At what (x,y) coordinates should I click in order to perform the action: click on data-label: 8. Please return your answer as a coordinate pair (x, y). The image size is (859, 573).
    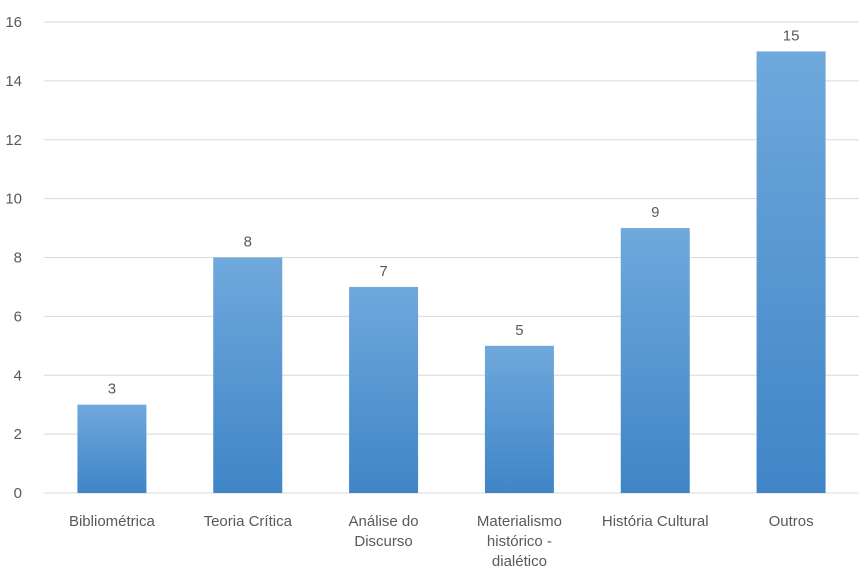
    Looking at the image, I should click on (248, 242).